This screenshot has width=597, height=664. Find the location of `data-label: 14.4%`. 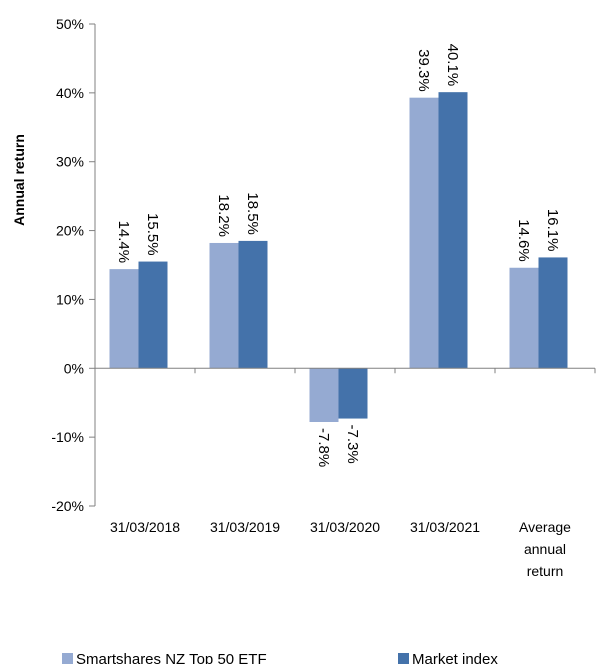

data-label: 14.4% is located at coordinates (123, 242).